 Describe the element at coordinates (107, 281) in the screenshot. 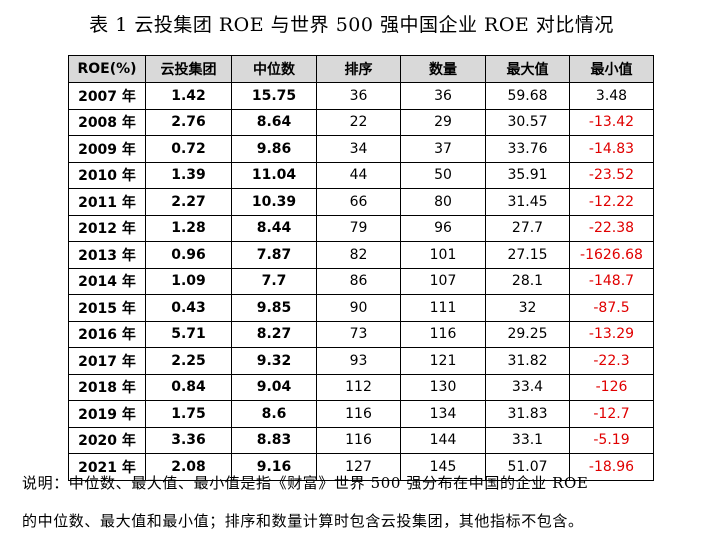

I see `cell-year: 2014 年` at that location.